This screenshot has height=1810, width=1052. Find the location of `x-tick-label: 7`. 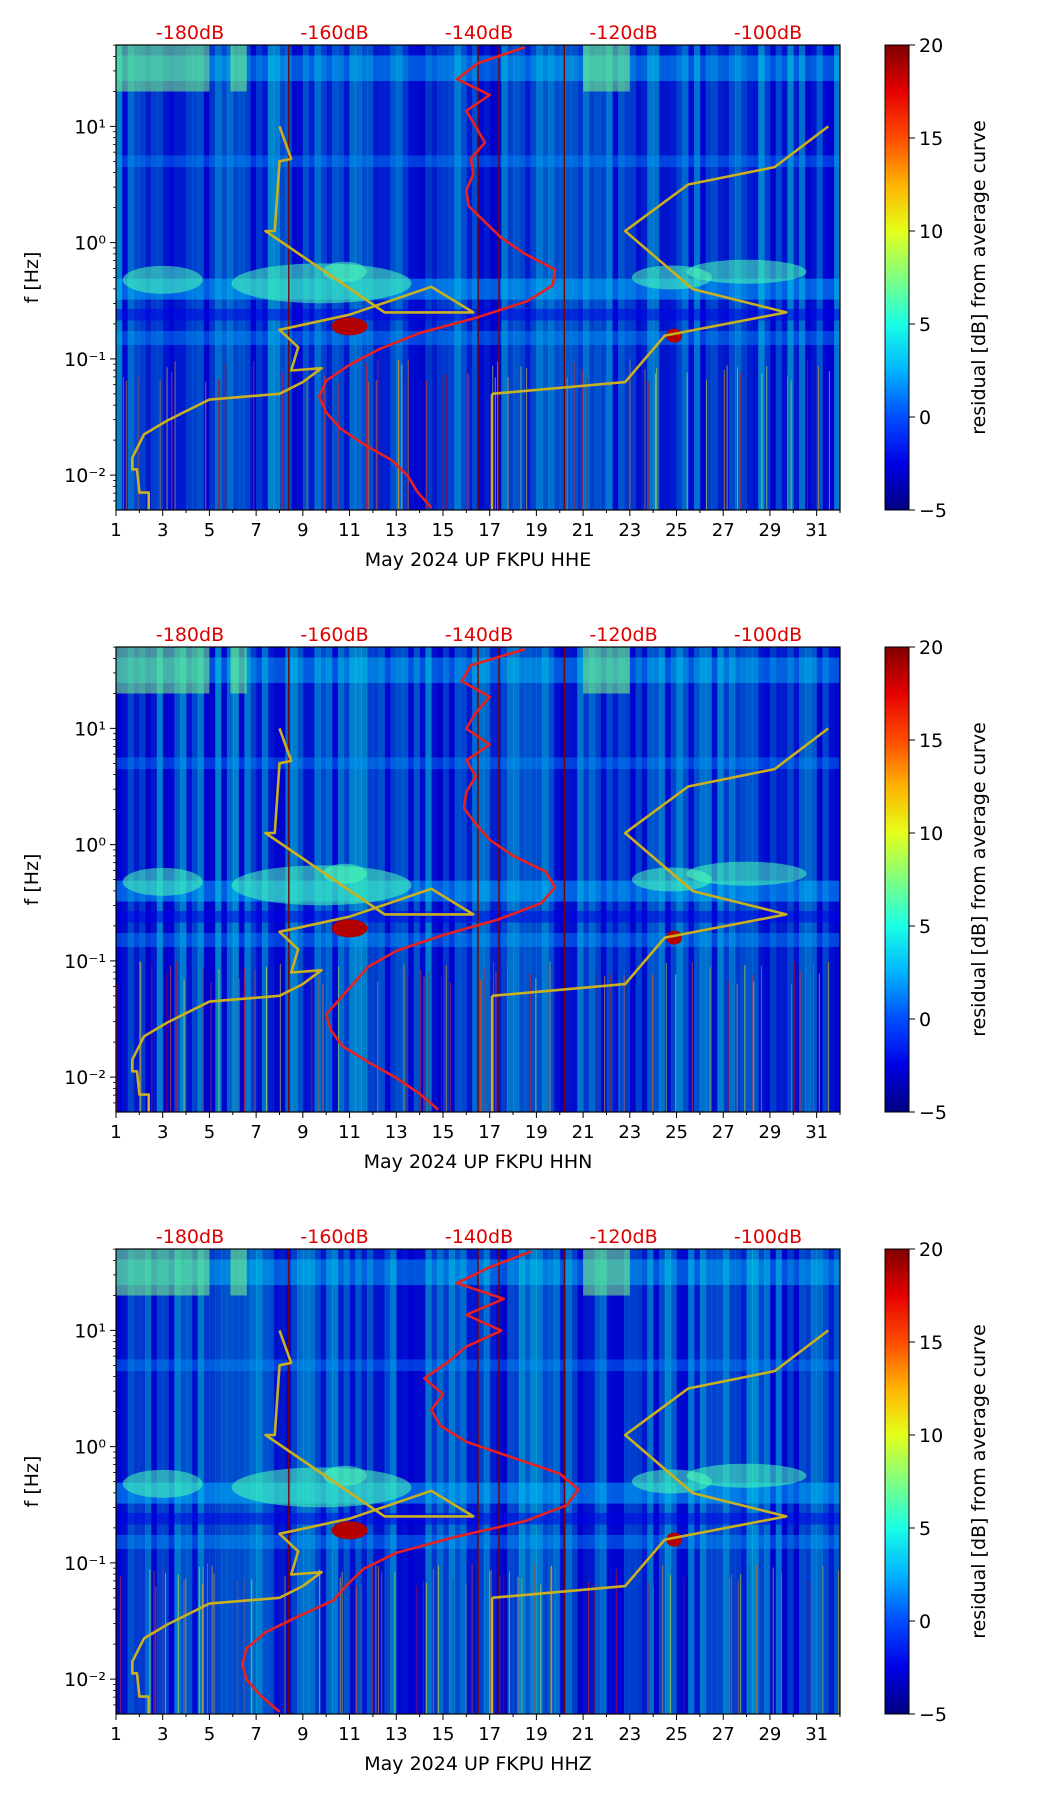

x-tick-label: 7 is located at coordinates (255, 530).